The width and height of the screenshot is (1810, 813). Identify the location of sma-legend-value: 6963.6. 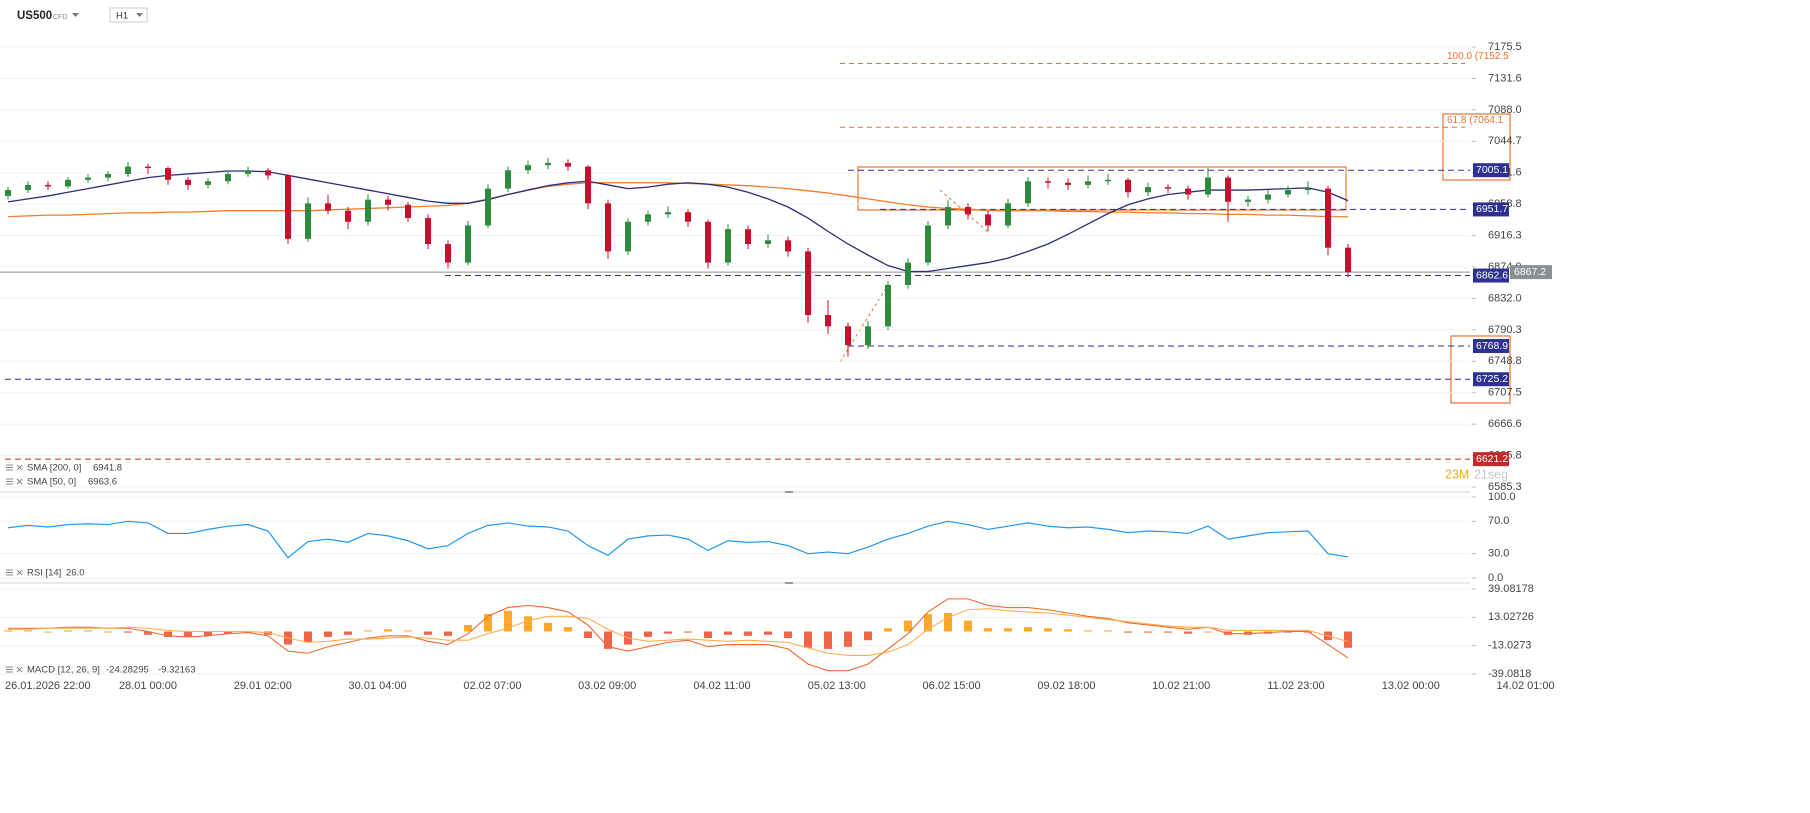
(102, 482).